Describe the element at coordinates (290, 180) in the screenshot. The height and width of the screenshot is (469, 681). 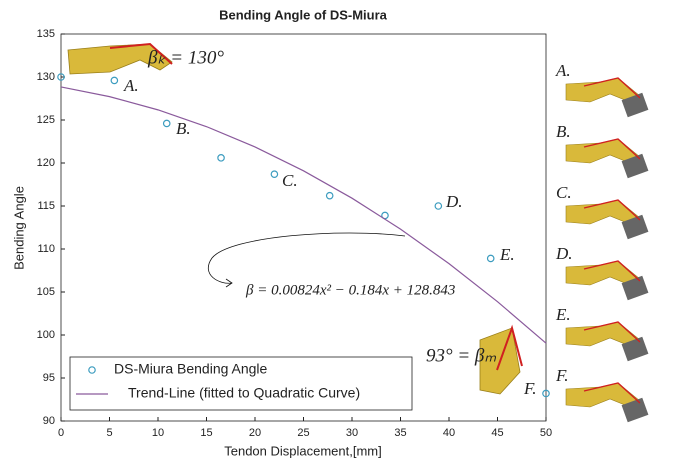
I see `point-label: C.` at that location.